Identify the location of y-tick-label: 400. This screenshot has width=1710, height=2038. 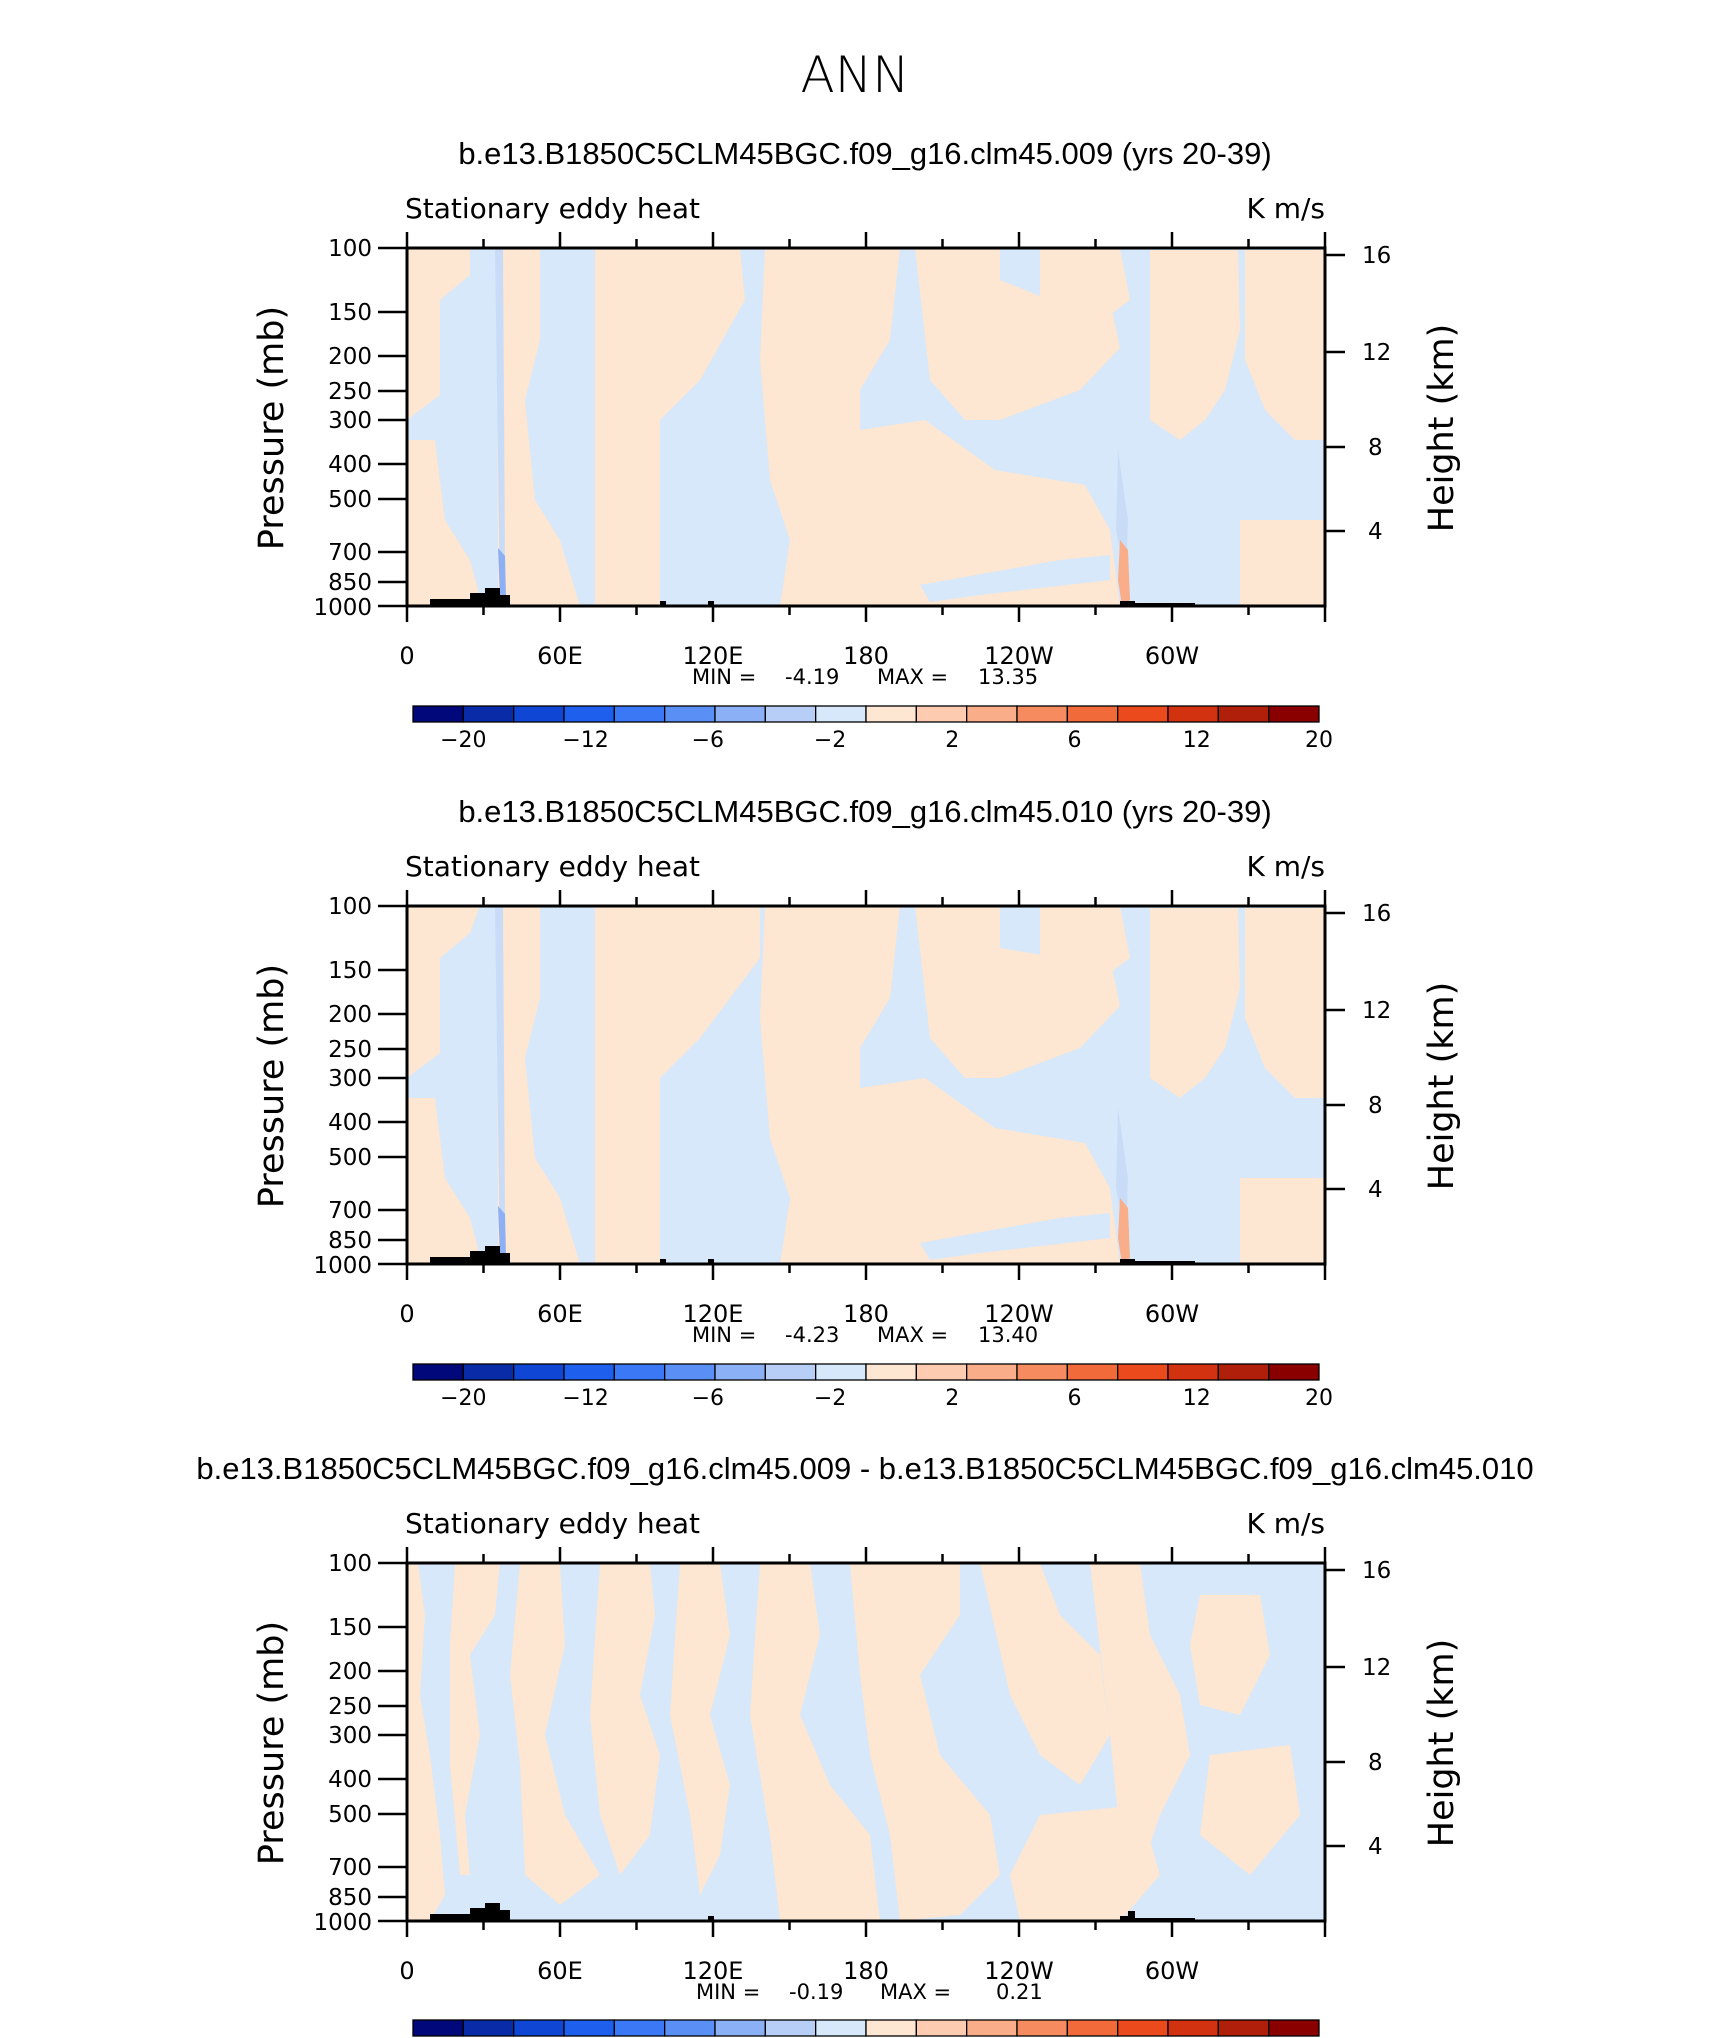
(350, 1780).